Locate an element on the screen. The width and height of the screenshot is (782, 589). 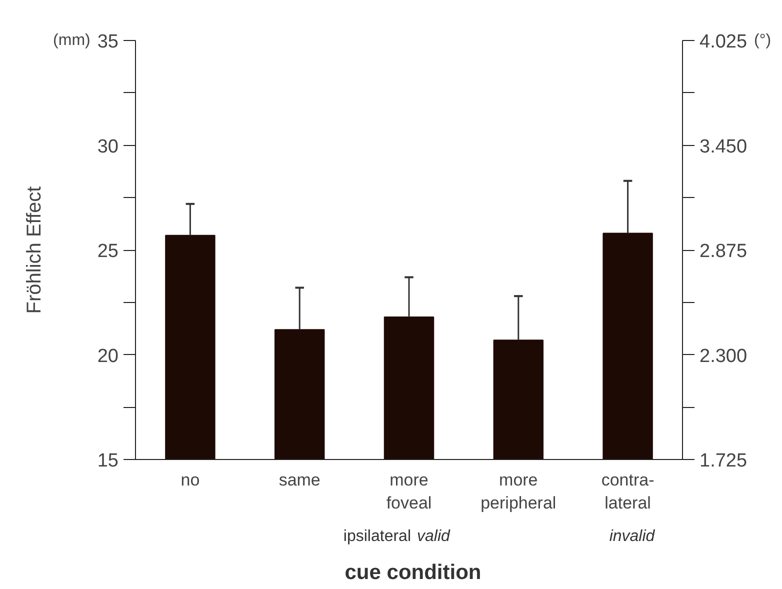
y2-tick-label: 4.025 is located at coordinates (724, 42).